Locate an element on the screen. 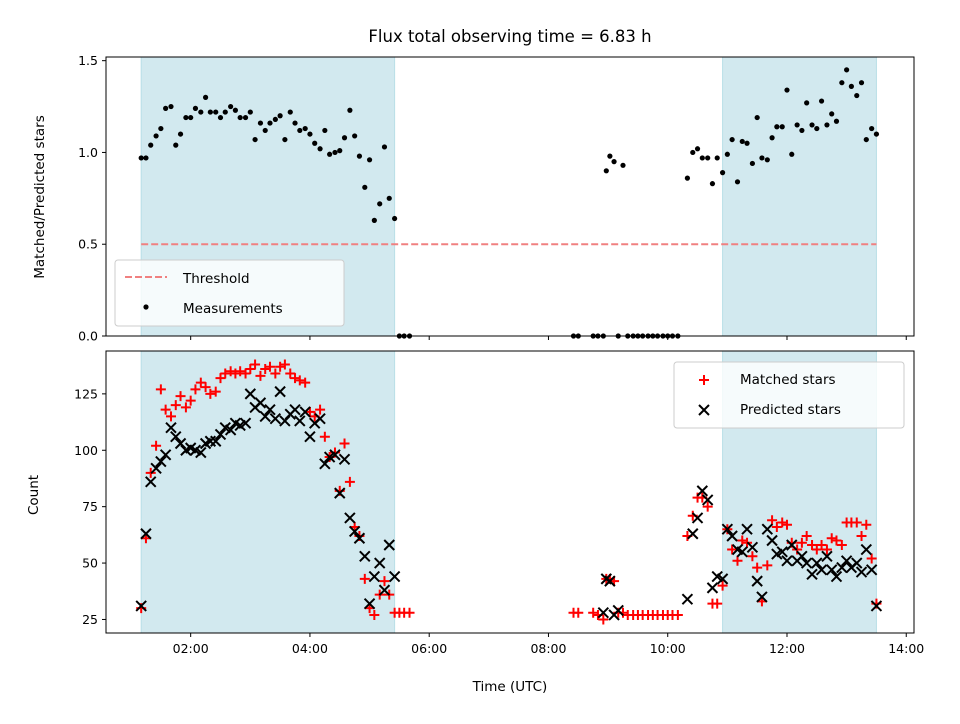 This screenshot has height=724, width=960. bottom-shaded-span is located at coordinates (268, 492).